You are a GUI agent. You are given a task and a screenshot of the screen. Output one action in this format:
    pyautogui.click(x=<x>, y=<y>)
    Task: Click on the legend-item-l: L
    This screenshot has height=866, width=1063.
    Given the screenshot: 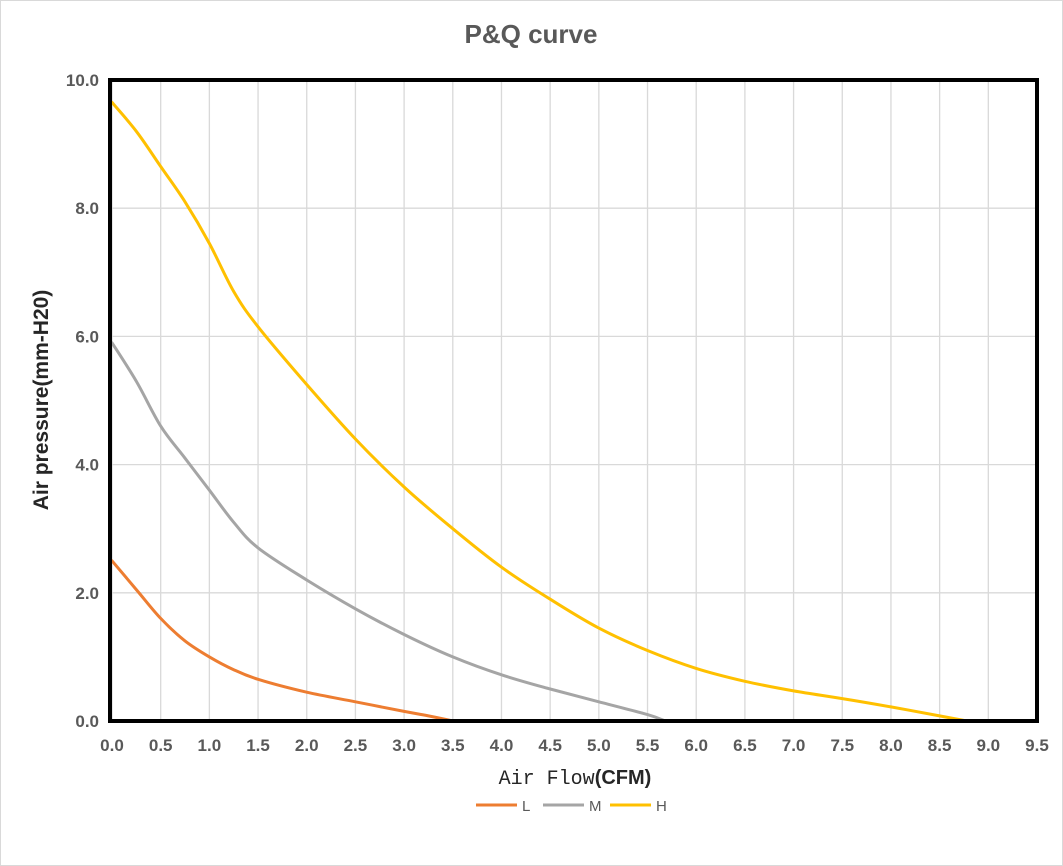 What is the action you would take?
    pyautogui.click(x=503, y=806)
    